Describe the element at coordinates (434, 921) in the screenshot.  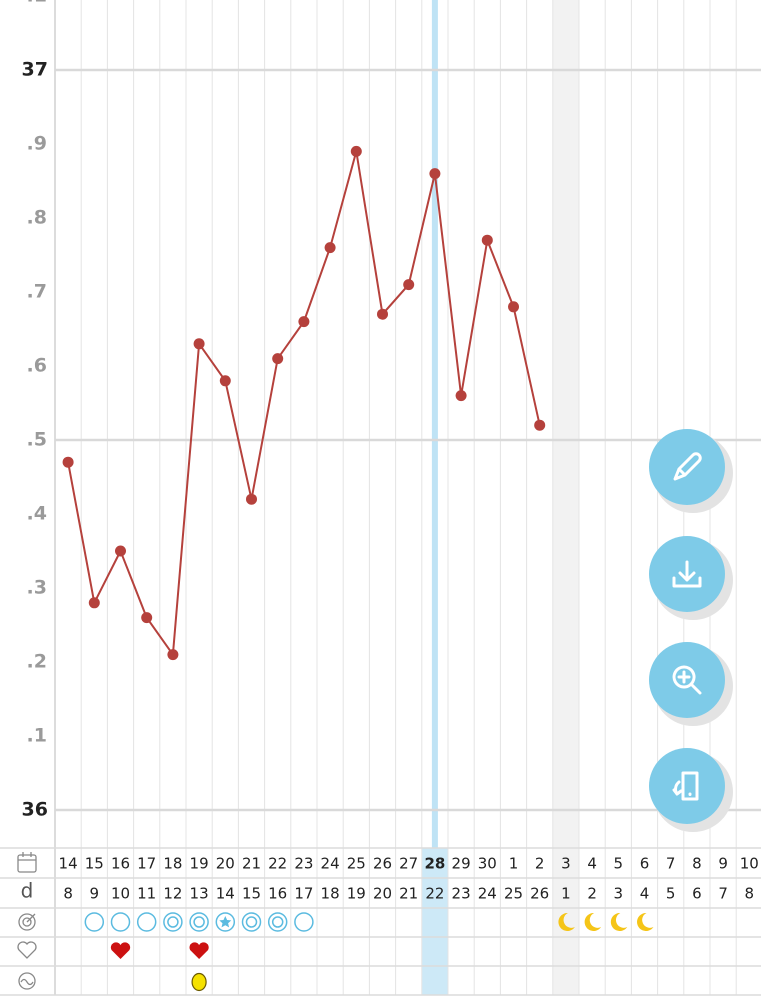
I see `today-band` at that location.